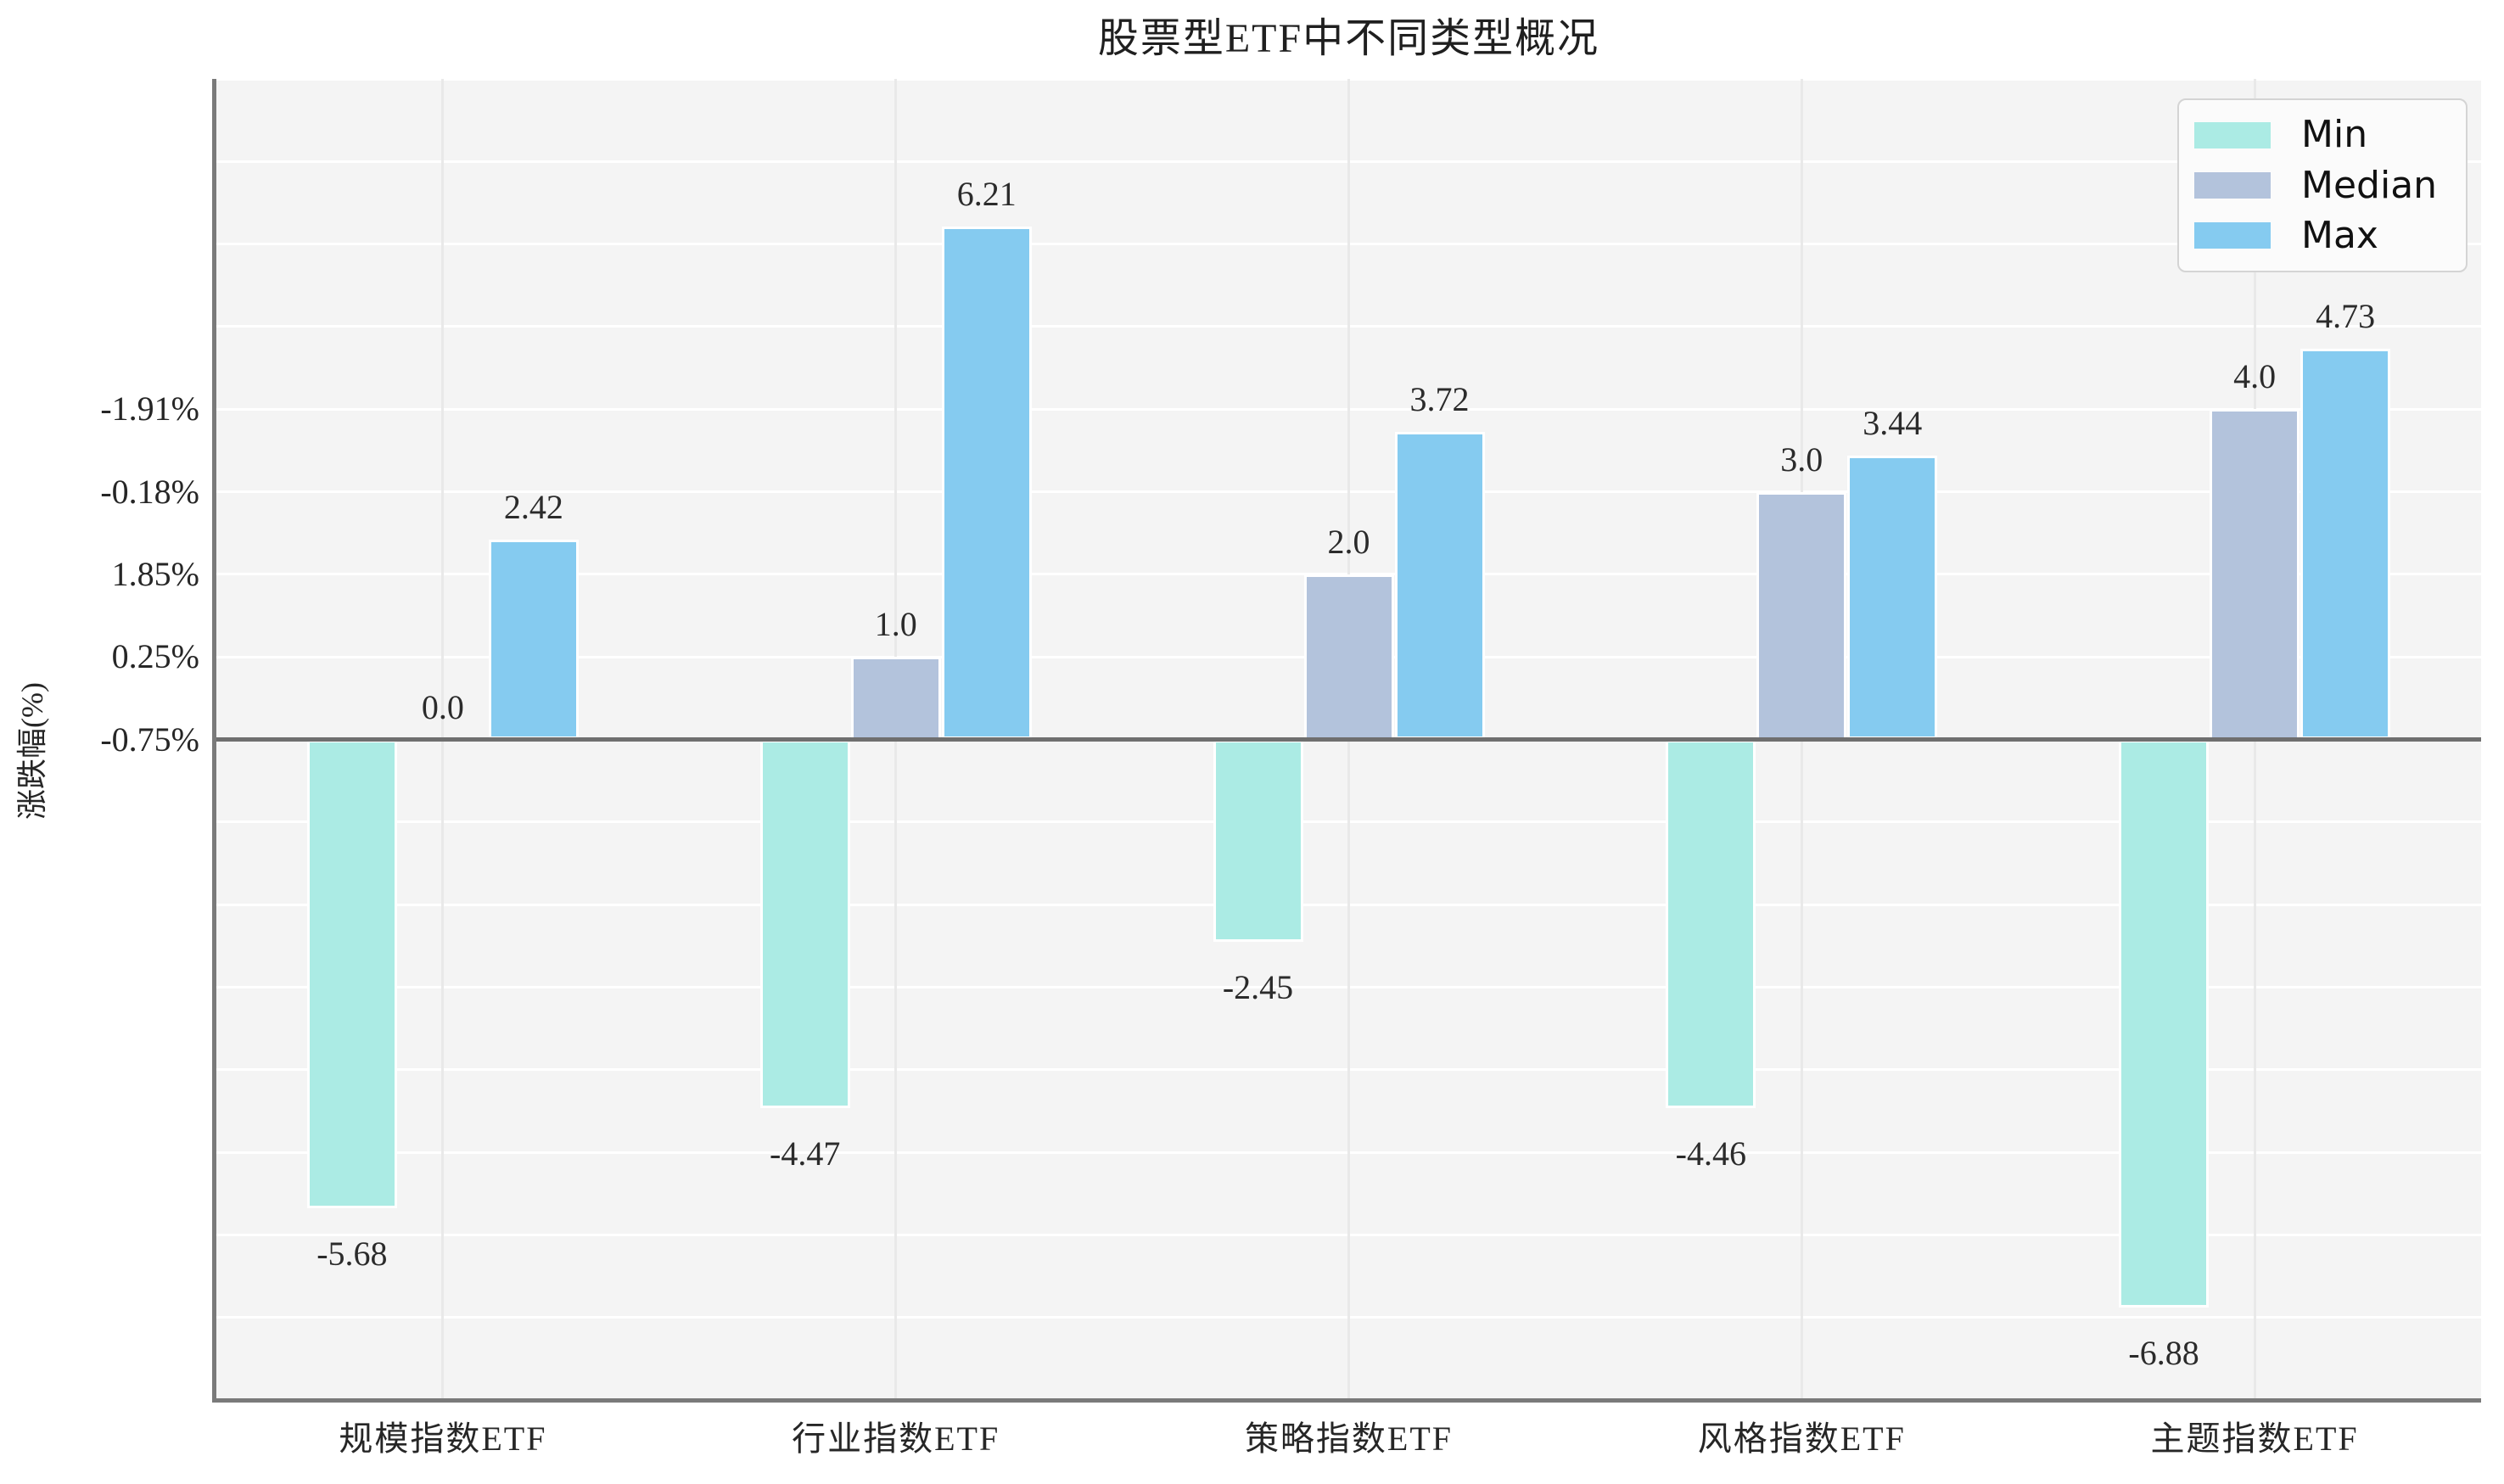 The image size is (2504, 1484). Describe the element at coordinates (443, 1439) in the screenshot. I see `x-tick-label-1: 规模指数ETF` at that location.